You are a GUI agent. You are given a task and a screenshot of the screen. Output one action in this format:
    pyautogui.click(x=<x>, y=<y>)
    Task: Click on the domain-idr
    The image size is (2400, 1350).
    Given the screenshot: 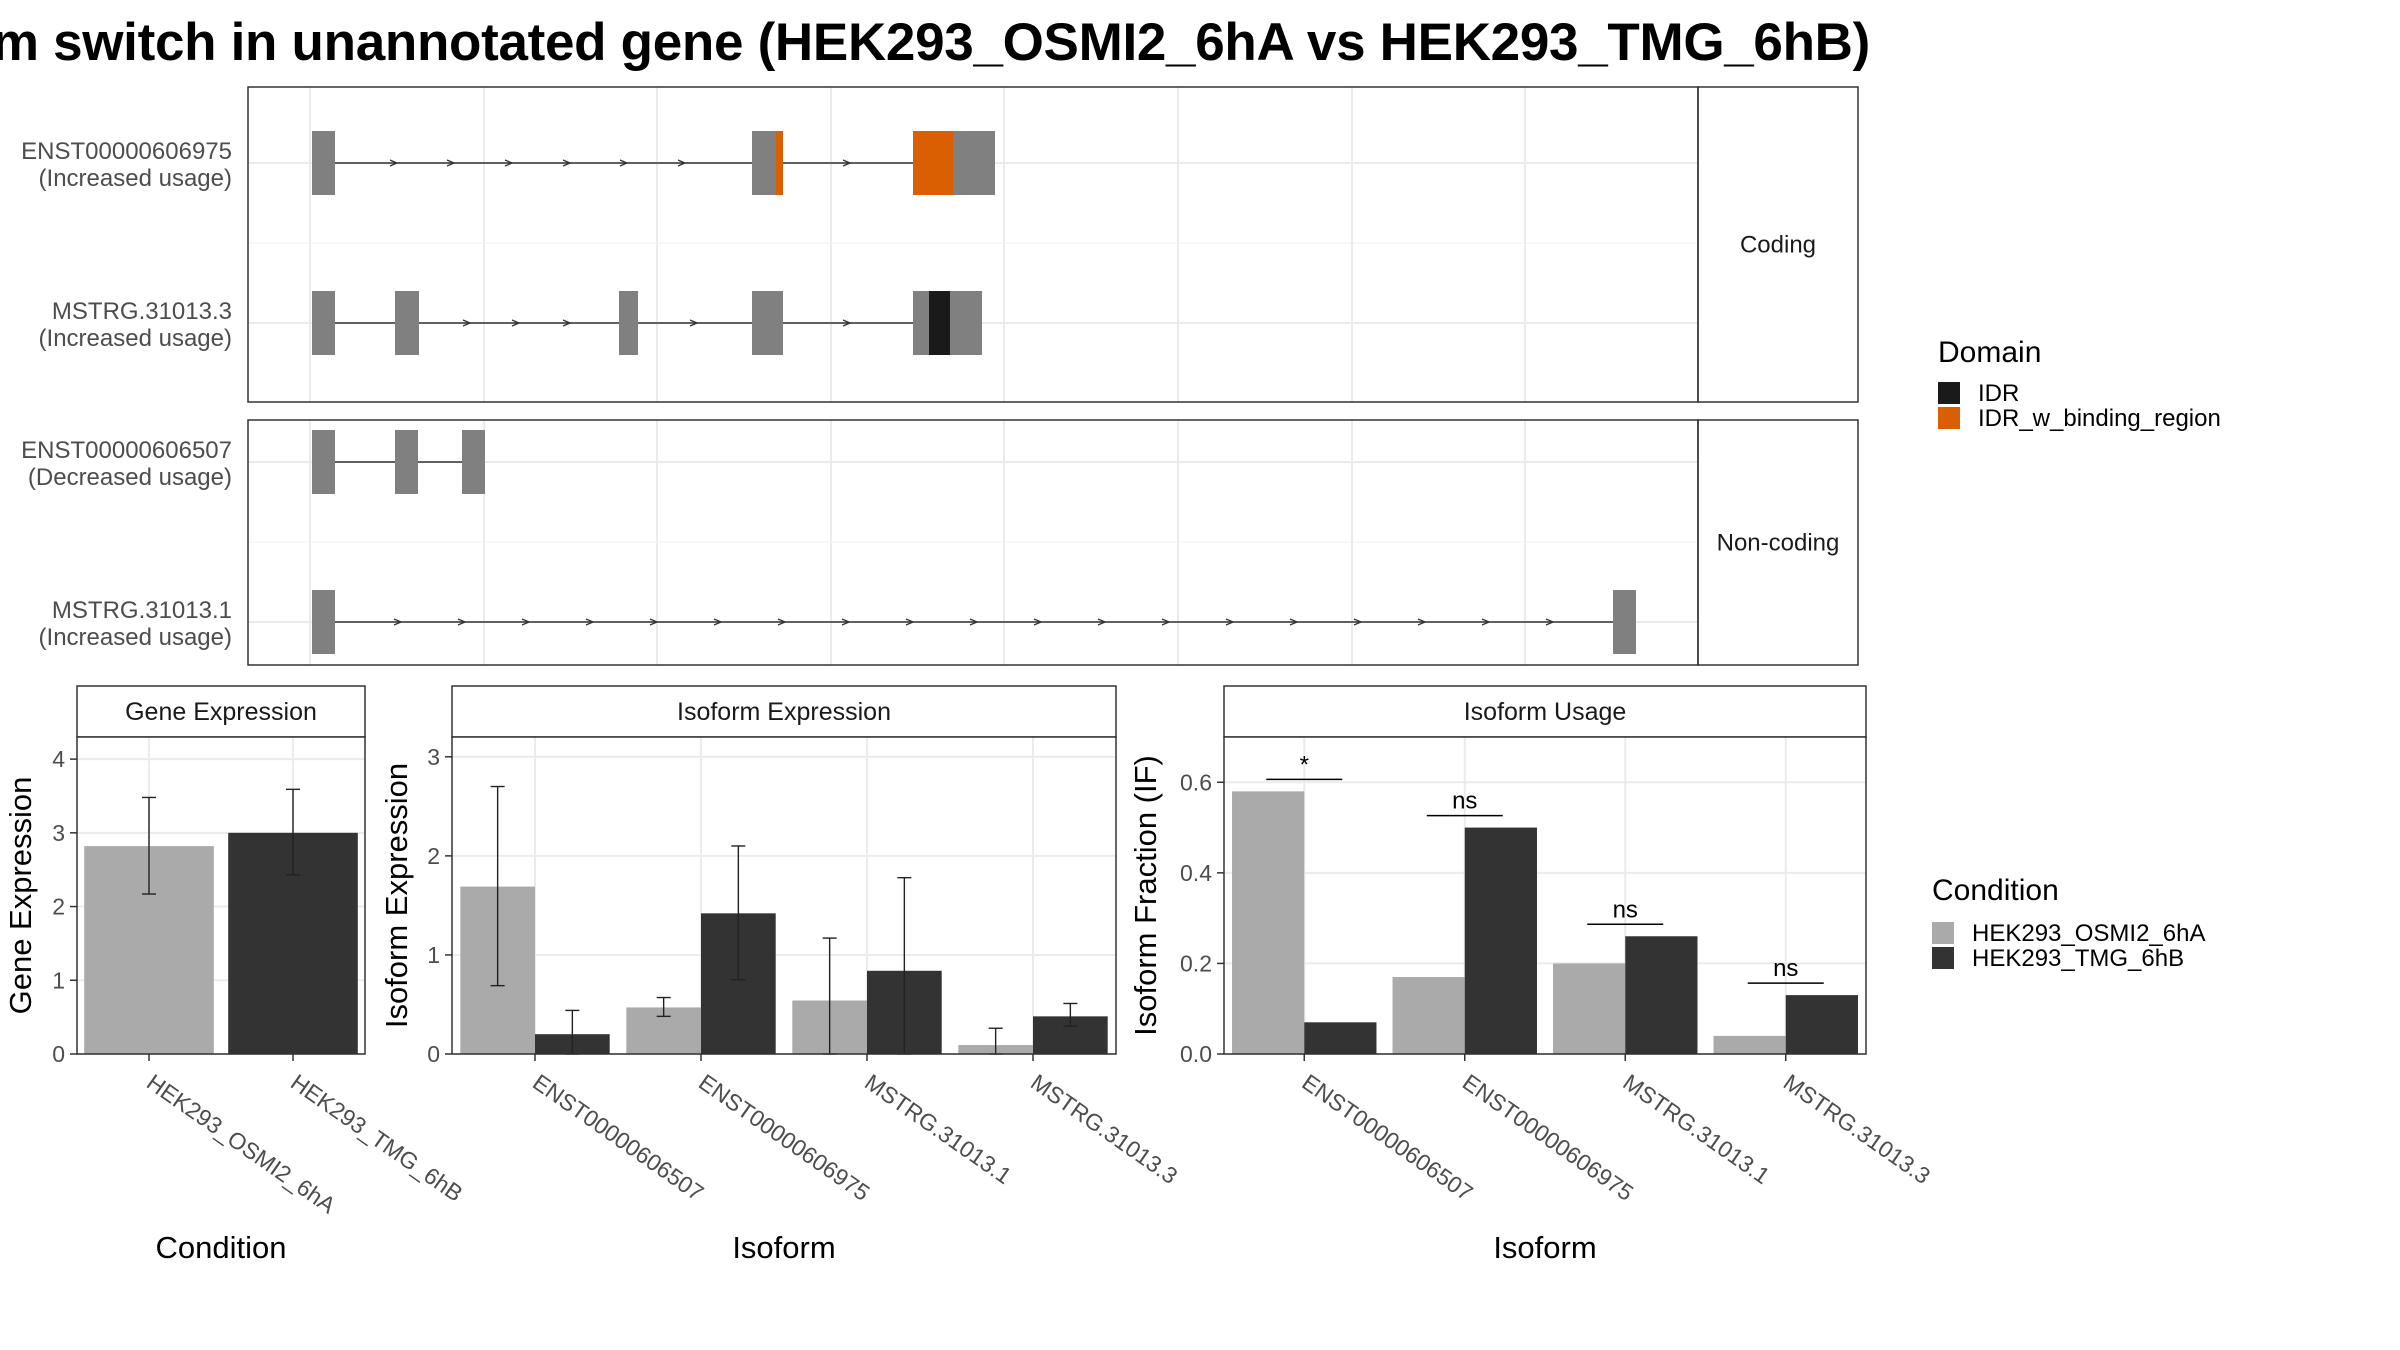 What is the action you would take?
    pyautogui.click(x=939, y=323)
    